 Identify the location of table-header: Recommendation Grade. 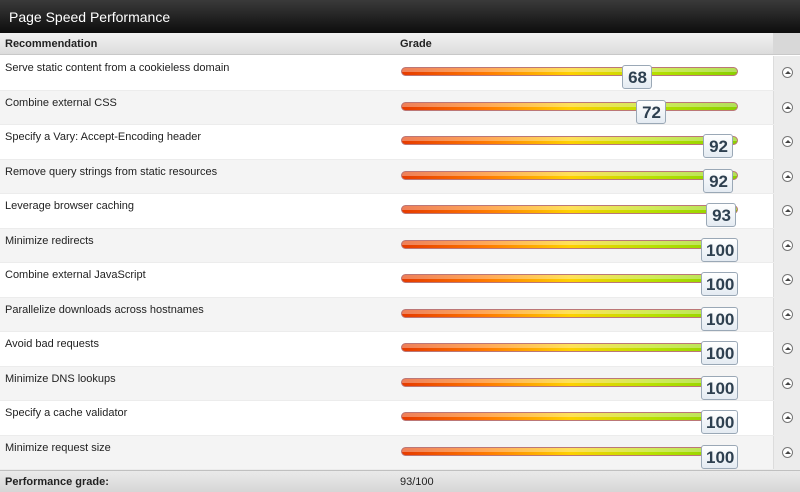
(400, 44).